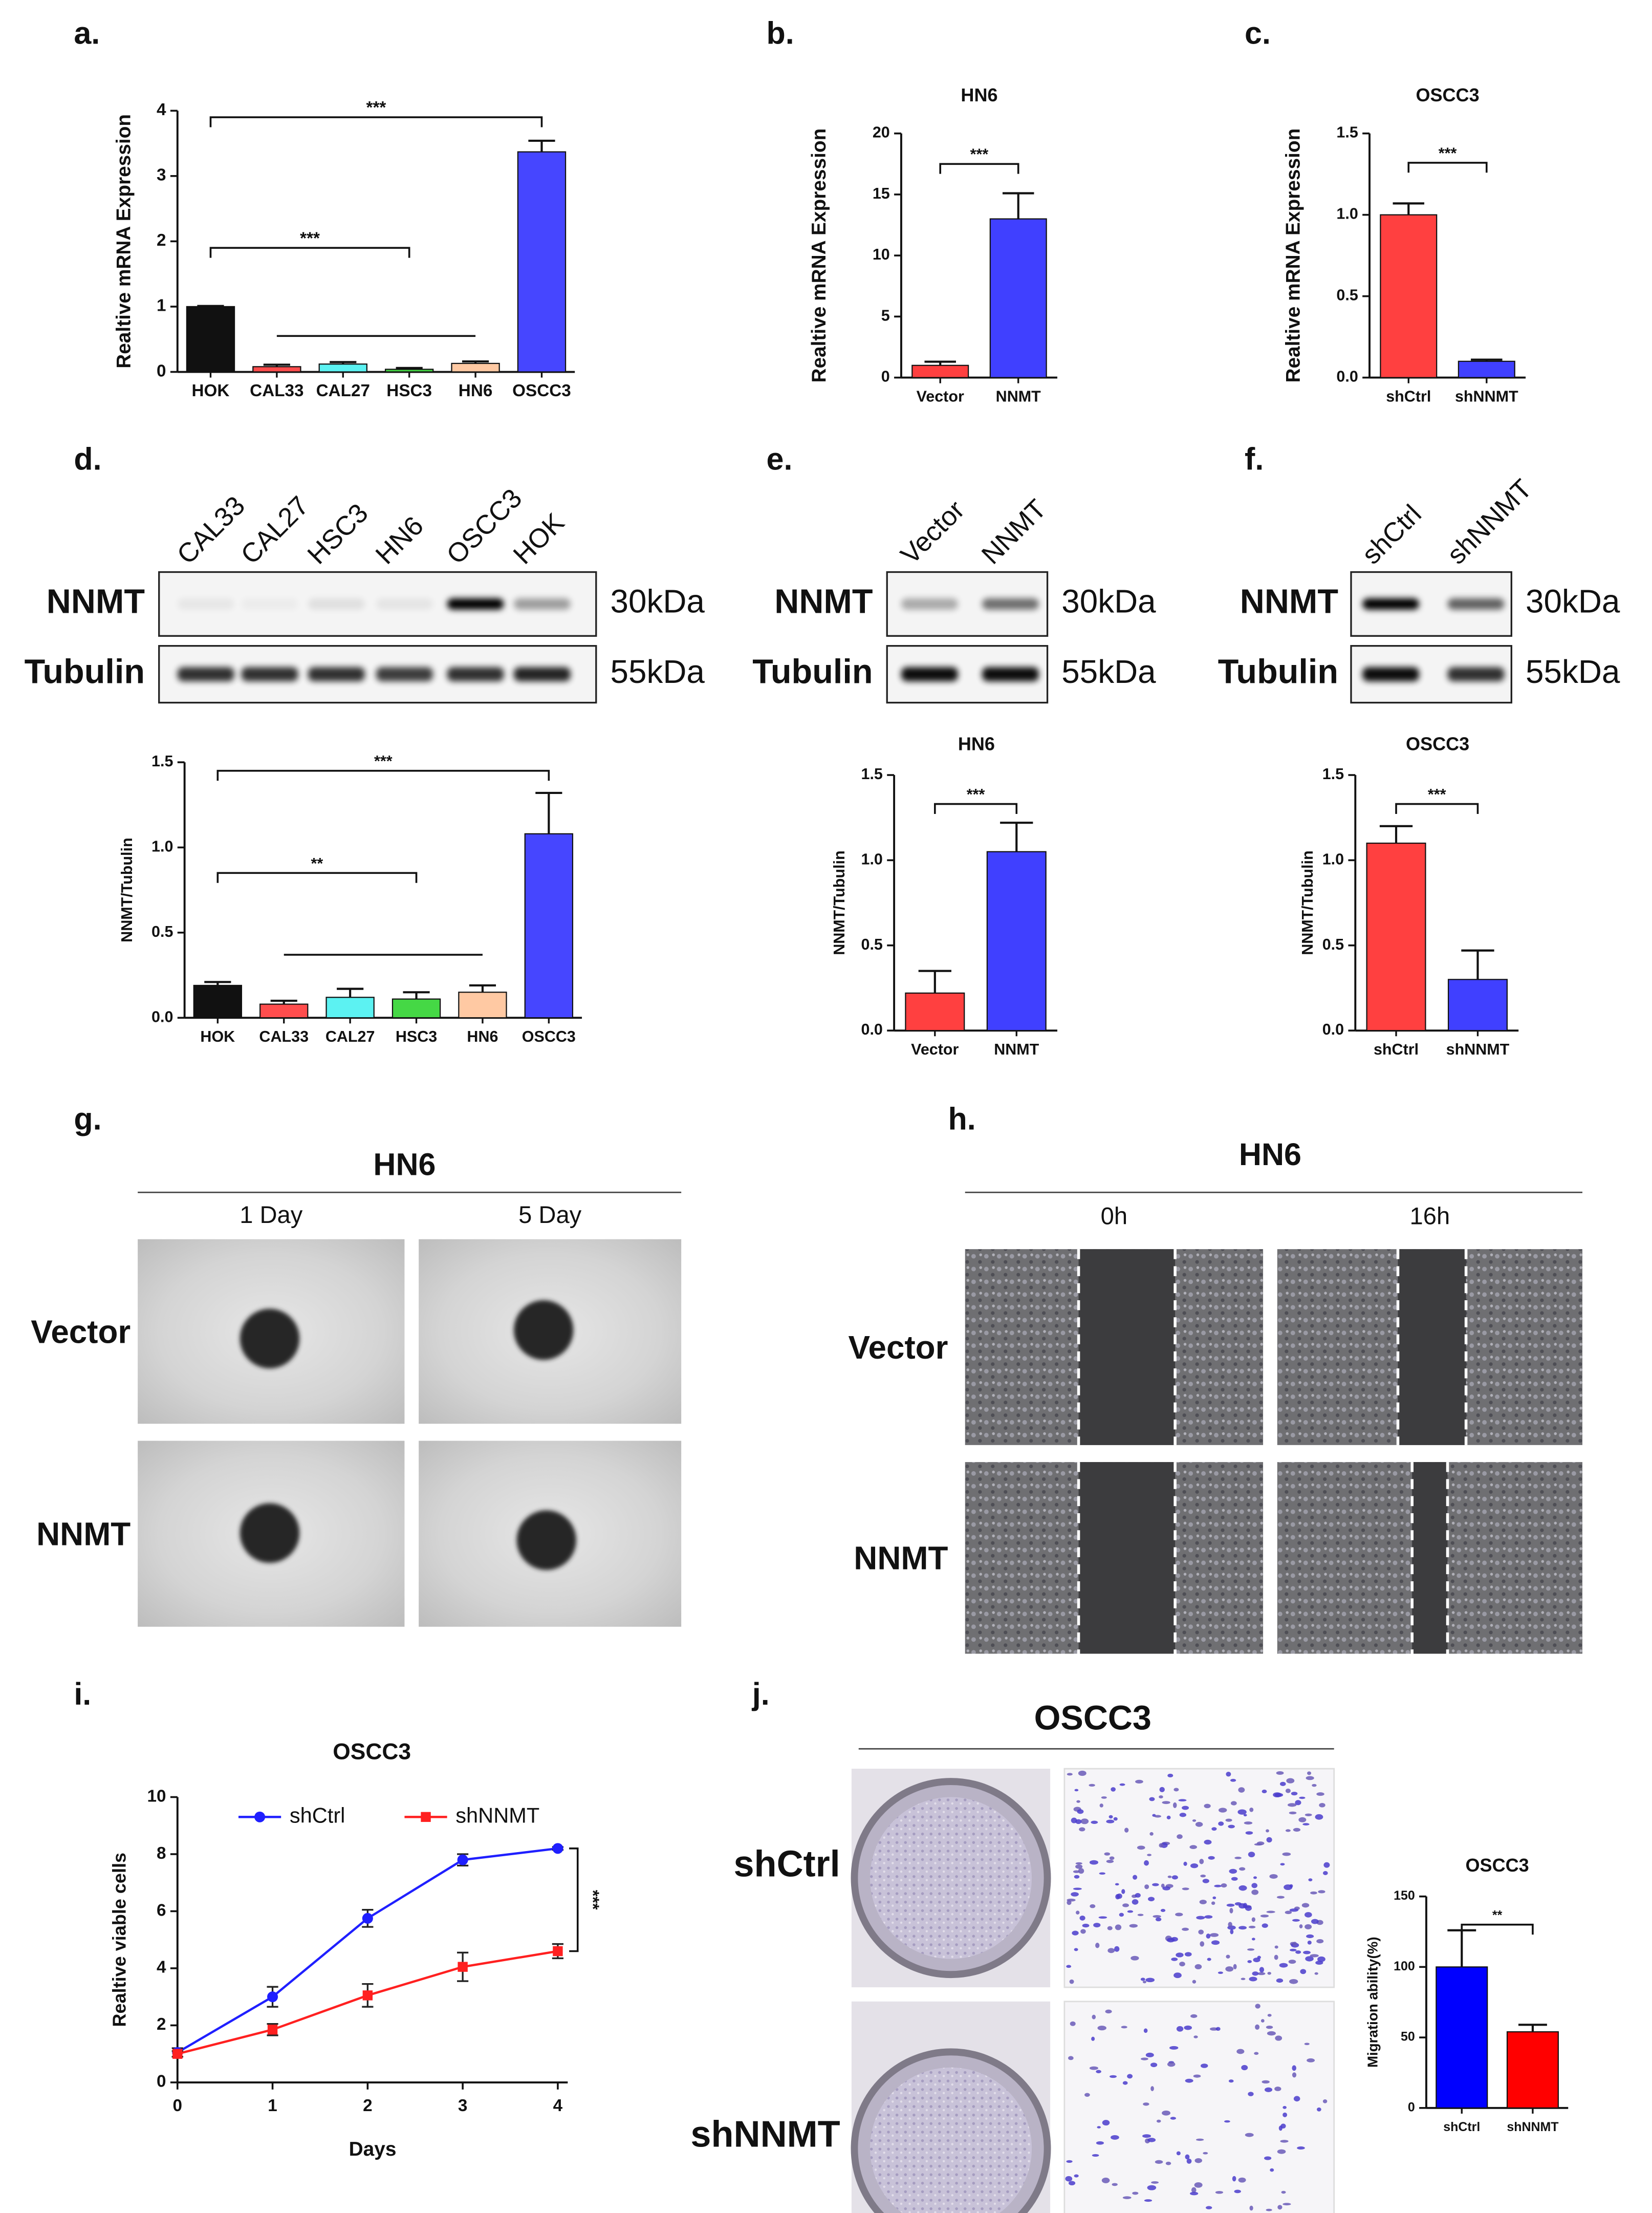 Image resolution: width=1652 pixels, height=2213 pixels. What do you see at coordinates (1018, 396) in the screenshot?
I see `x-tick-label: NNMT` at bounding box center [1018, 396].